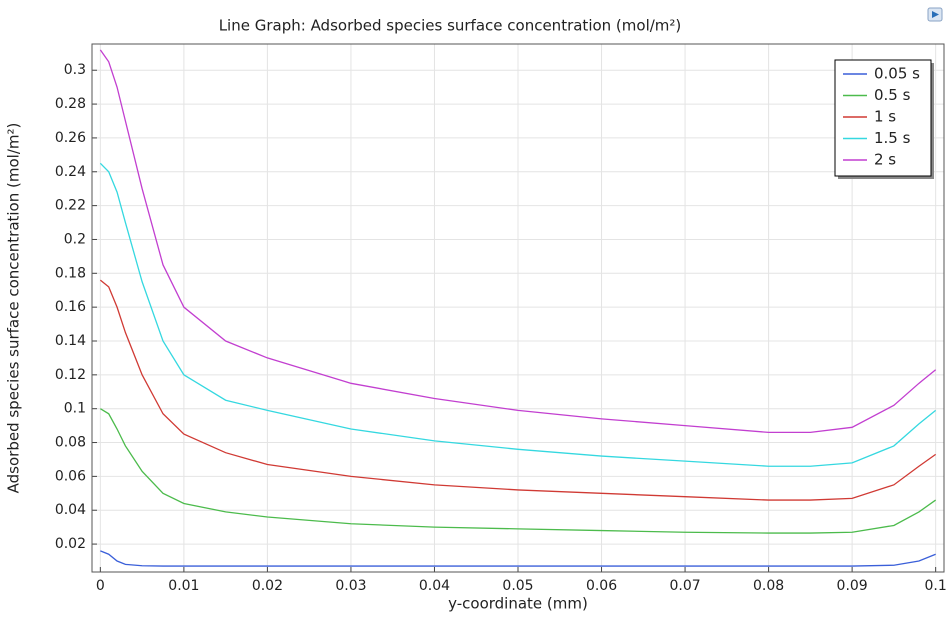 The width and height of the screenshot is (950, 618). Describe the element at coordinates (70, 172) in the screenshot. I see `y-tick-label: 0.24` at that location.